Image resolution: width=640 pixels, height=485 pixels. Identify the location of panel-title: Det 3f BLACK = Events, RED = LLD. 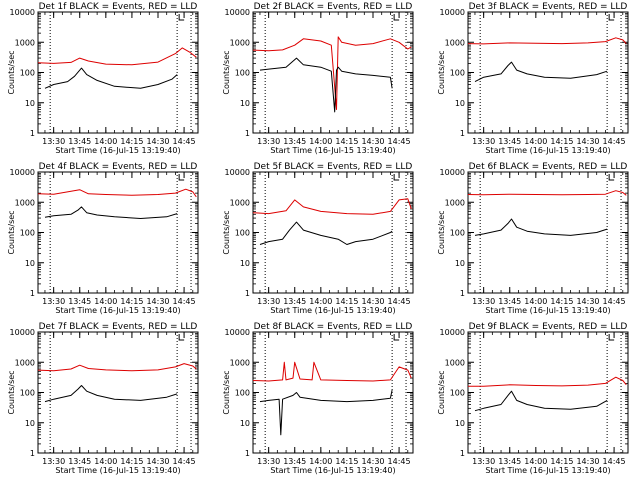
(548, 7).